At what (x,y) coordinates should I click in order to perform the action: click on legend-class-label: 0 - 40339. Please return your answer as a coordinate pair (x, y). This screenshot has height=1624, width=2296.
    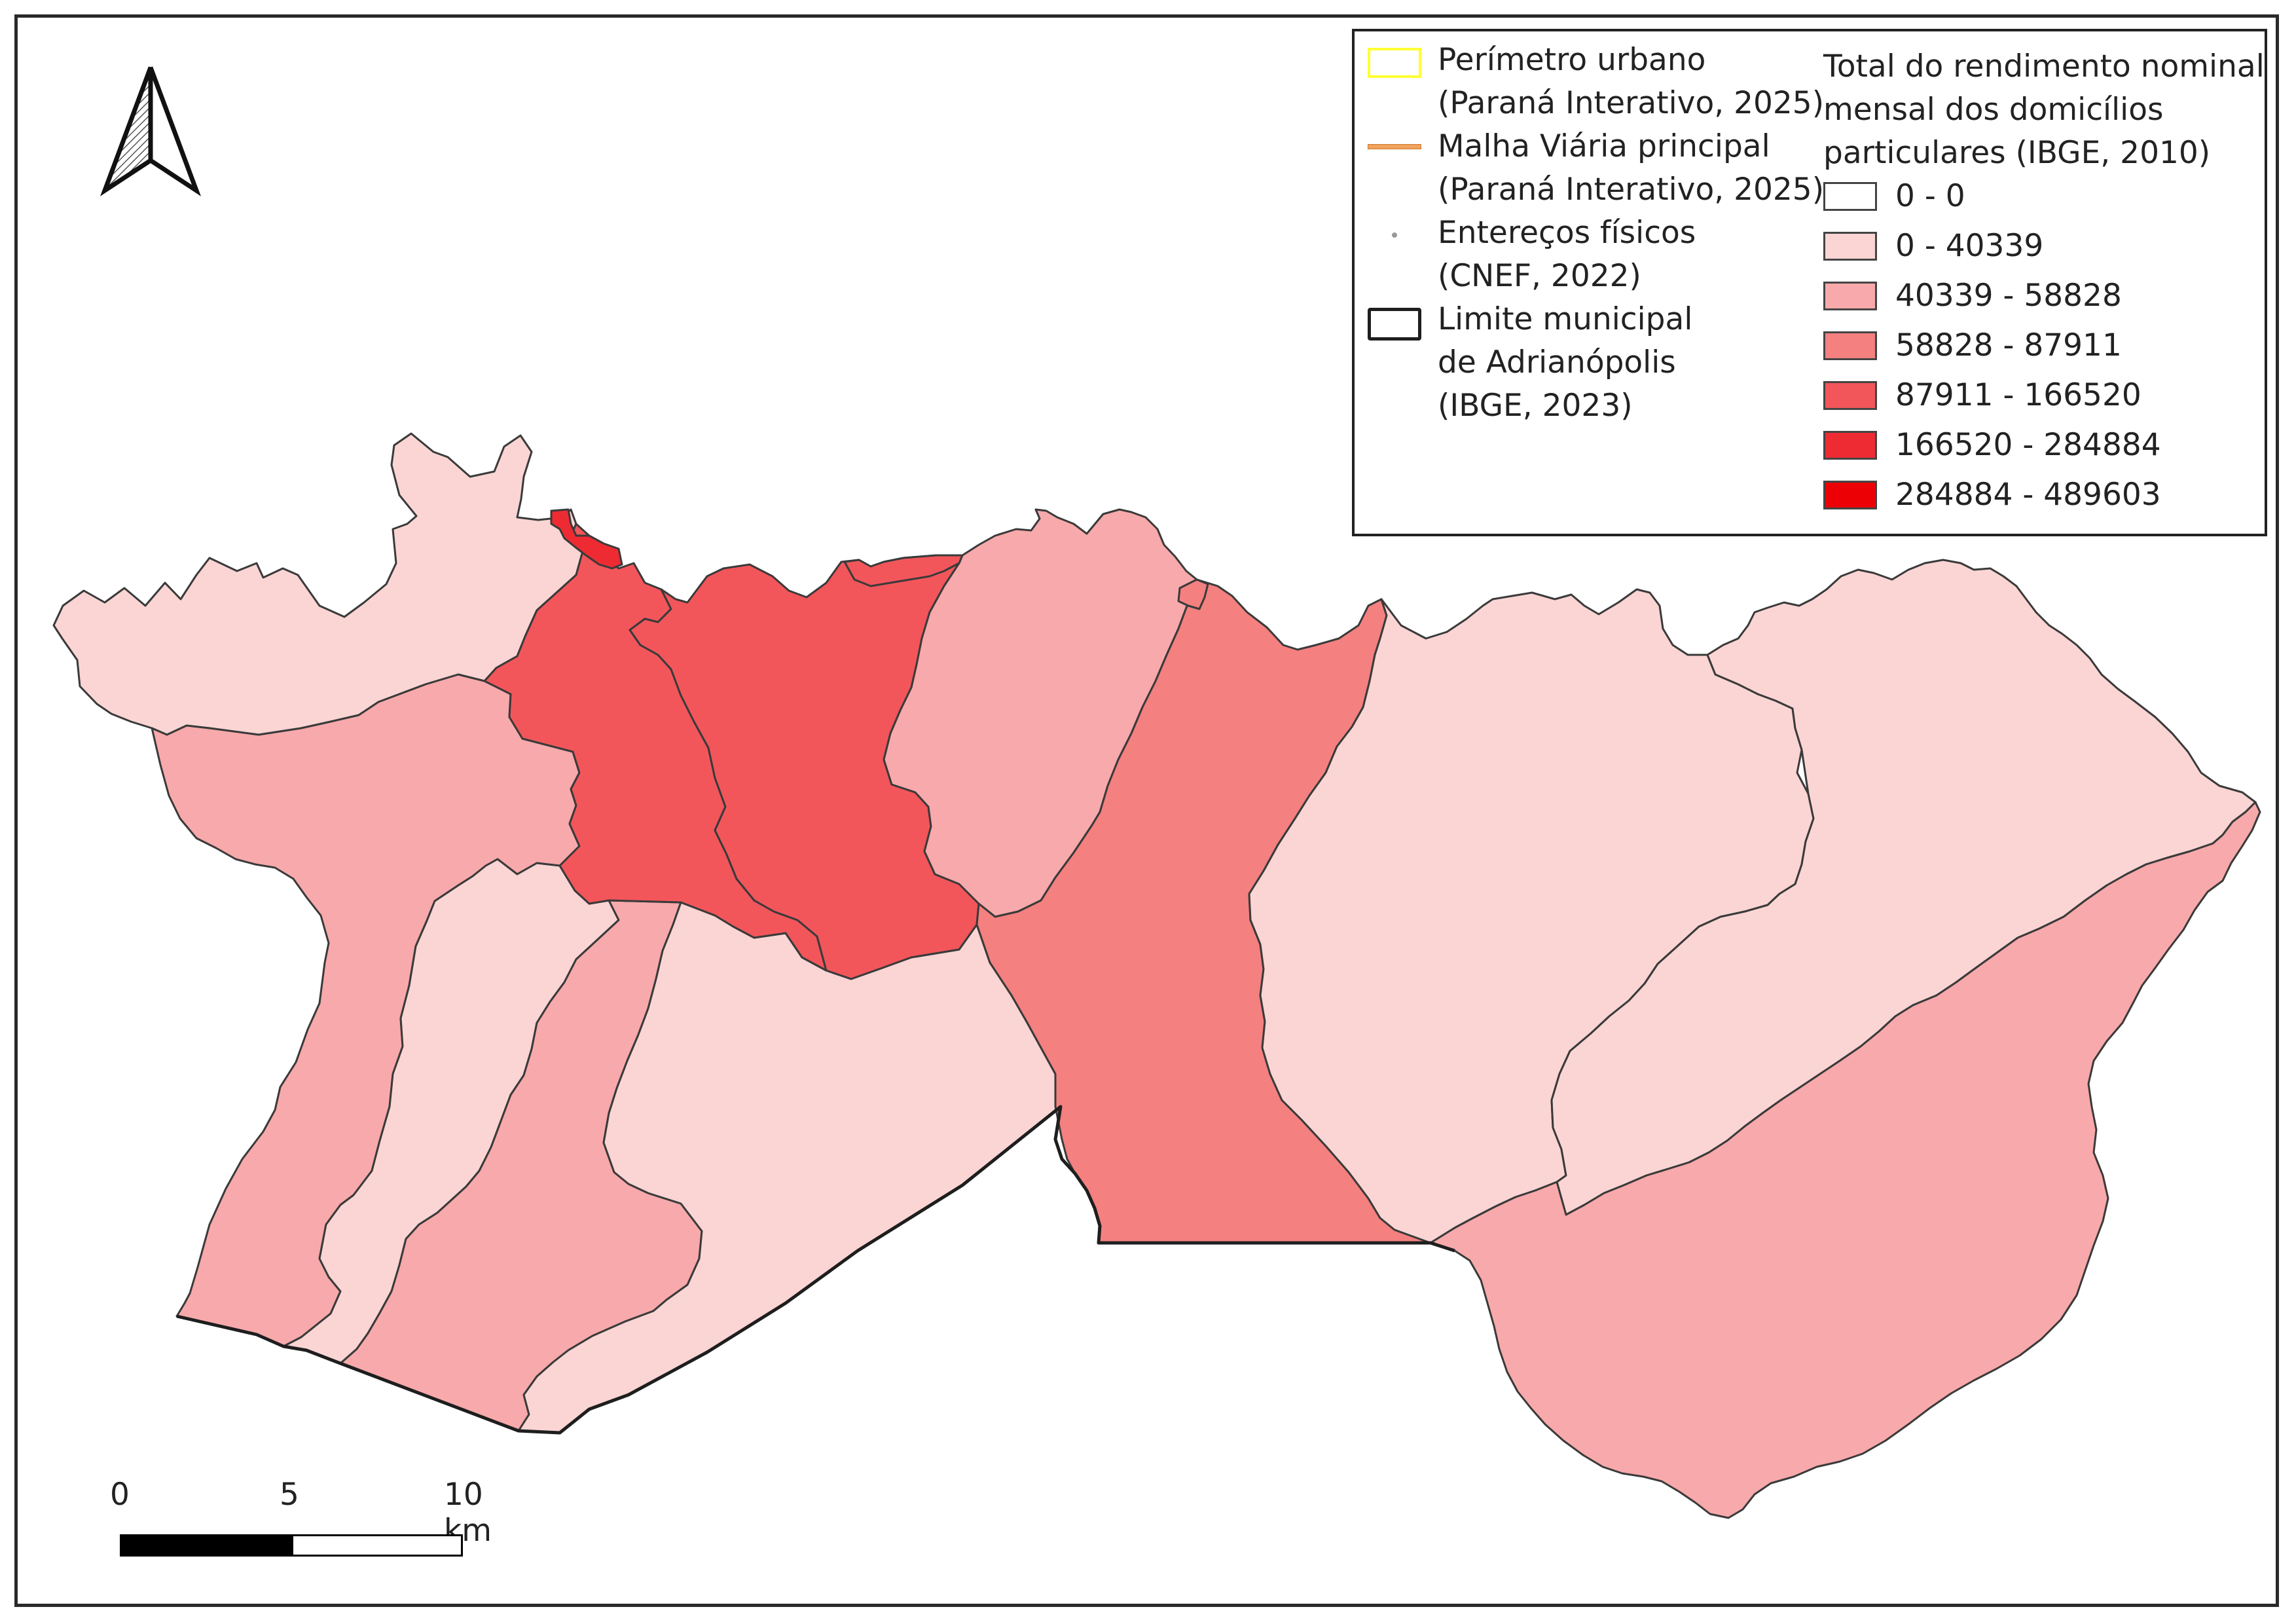
    Looking at the image, I should click on (1969, 246).